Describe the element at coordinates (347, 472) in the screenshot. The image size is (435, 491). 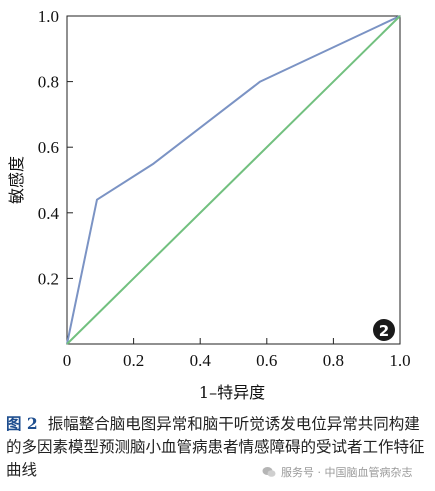
I see `watermark-text: 服务号 · 中国脑血管病杂志` at that location.